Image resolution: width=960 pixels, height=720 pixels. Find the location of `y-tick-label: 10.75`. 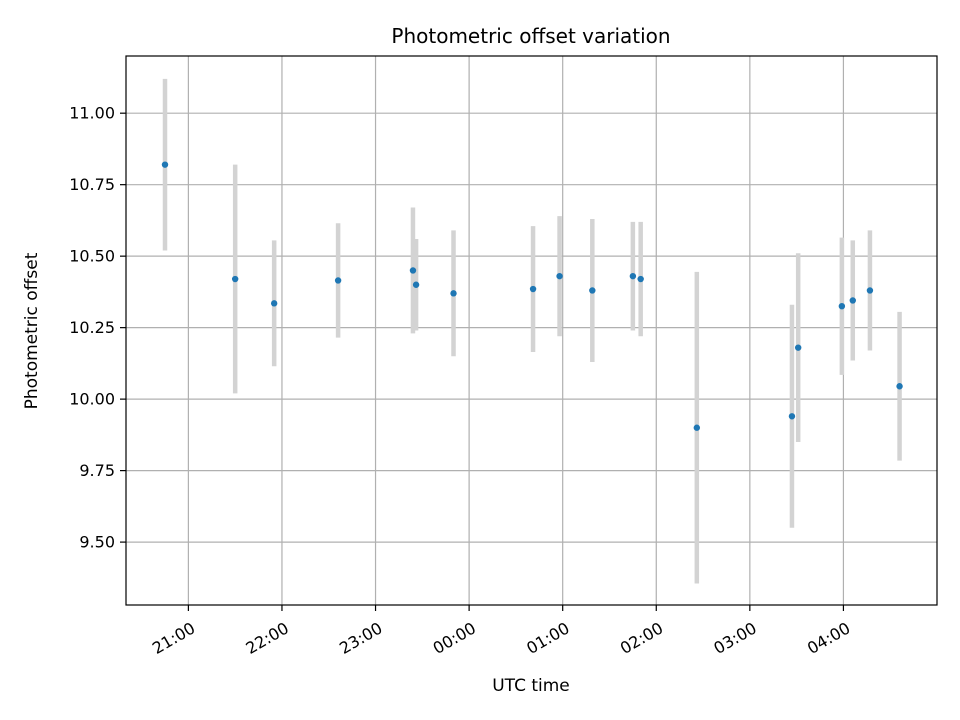

y-tick-label: 10.75 is located at coordinates (92, 184).